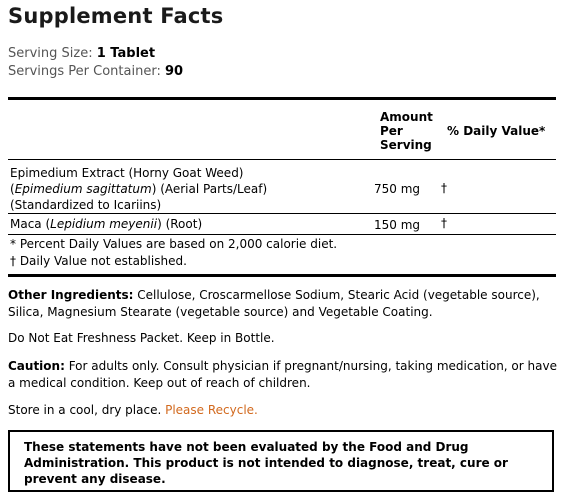  I want to click on amount-header-line: Serving, so click(406, 145).